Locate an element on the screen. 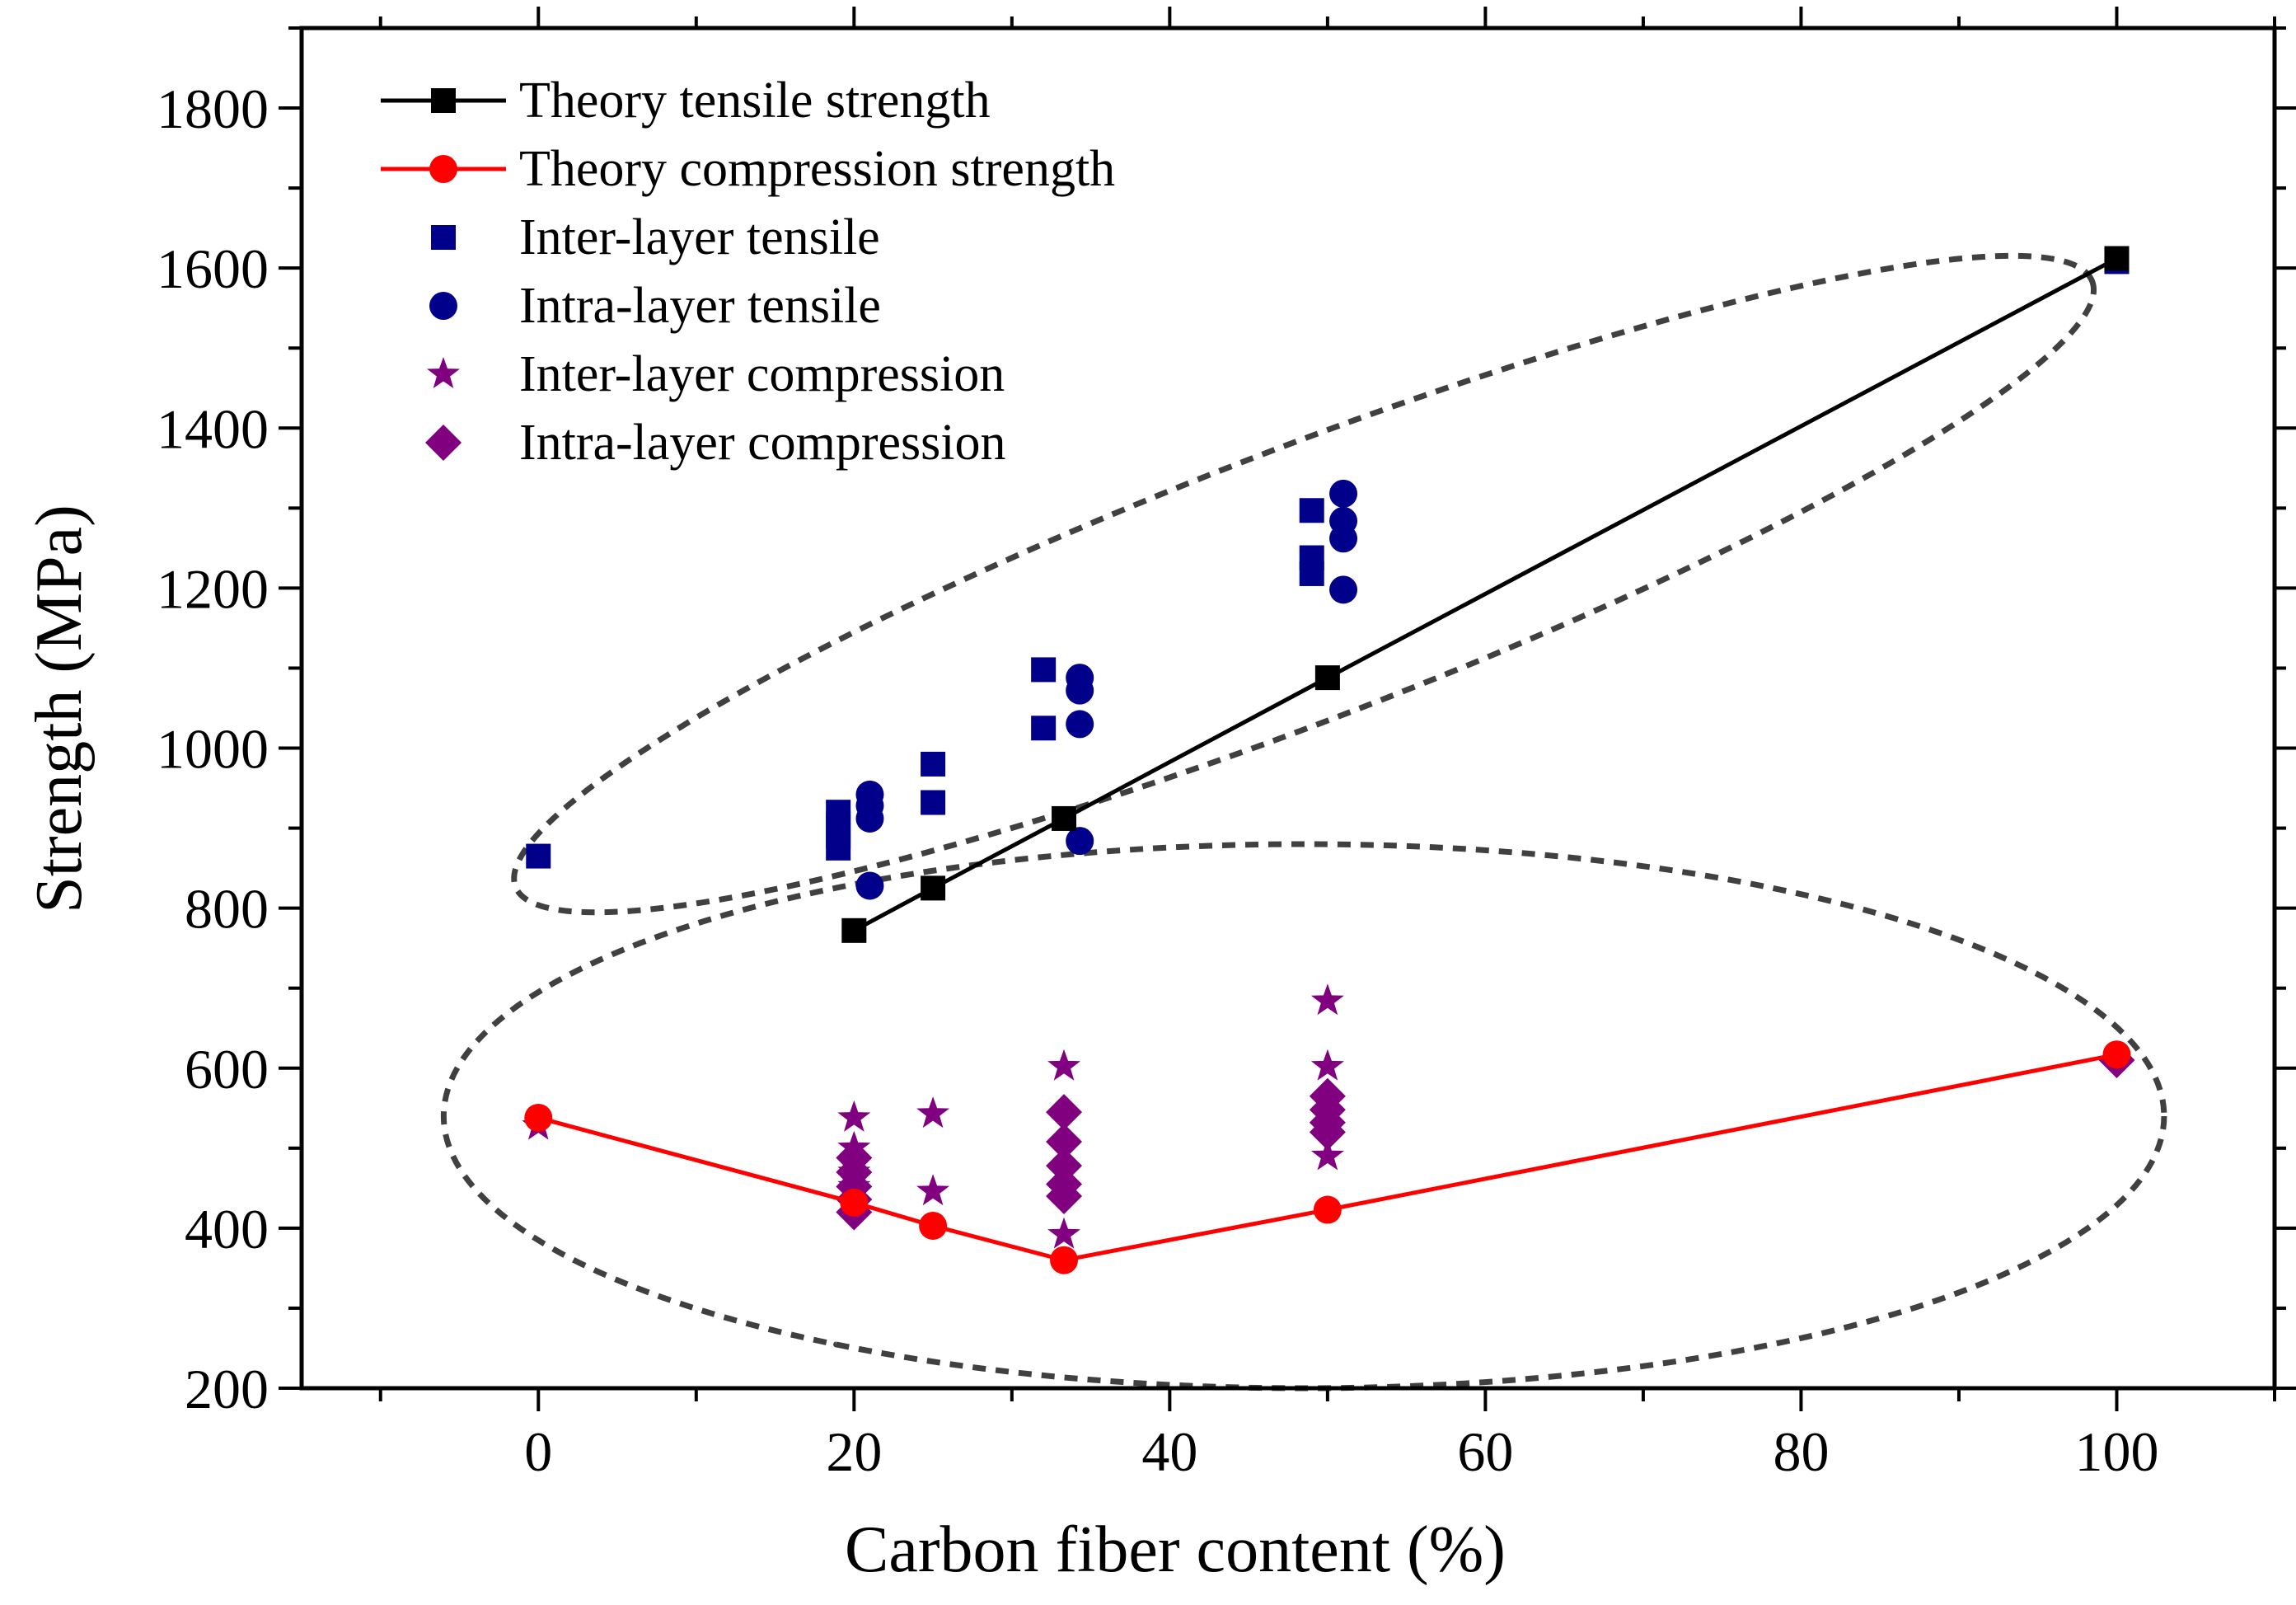 The image size is (2296, 1605). series-line is located at coordinates (1327, 1157).